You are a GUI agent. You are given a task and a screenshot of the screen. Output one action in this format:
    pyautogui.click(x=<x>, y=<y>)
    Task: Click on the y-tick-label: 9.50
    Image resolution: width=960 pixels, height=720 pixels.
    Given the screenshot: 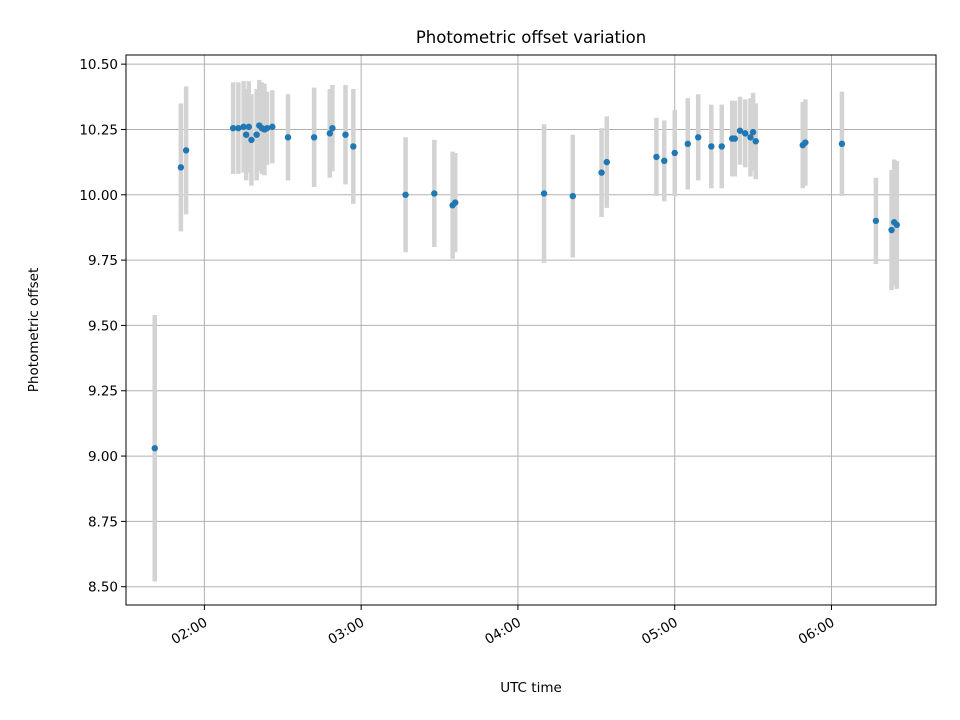 What is the action you would take?
    pyautogui.click(x=103, y=326)
    